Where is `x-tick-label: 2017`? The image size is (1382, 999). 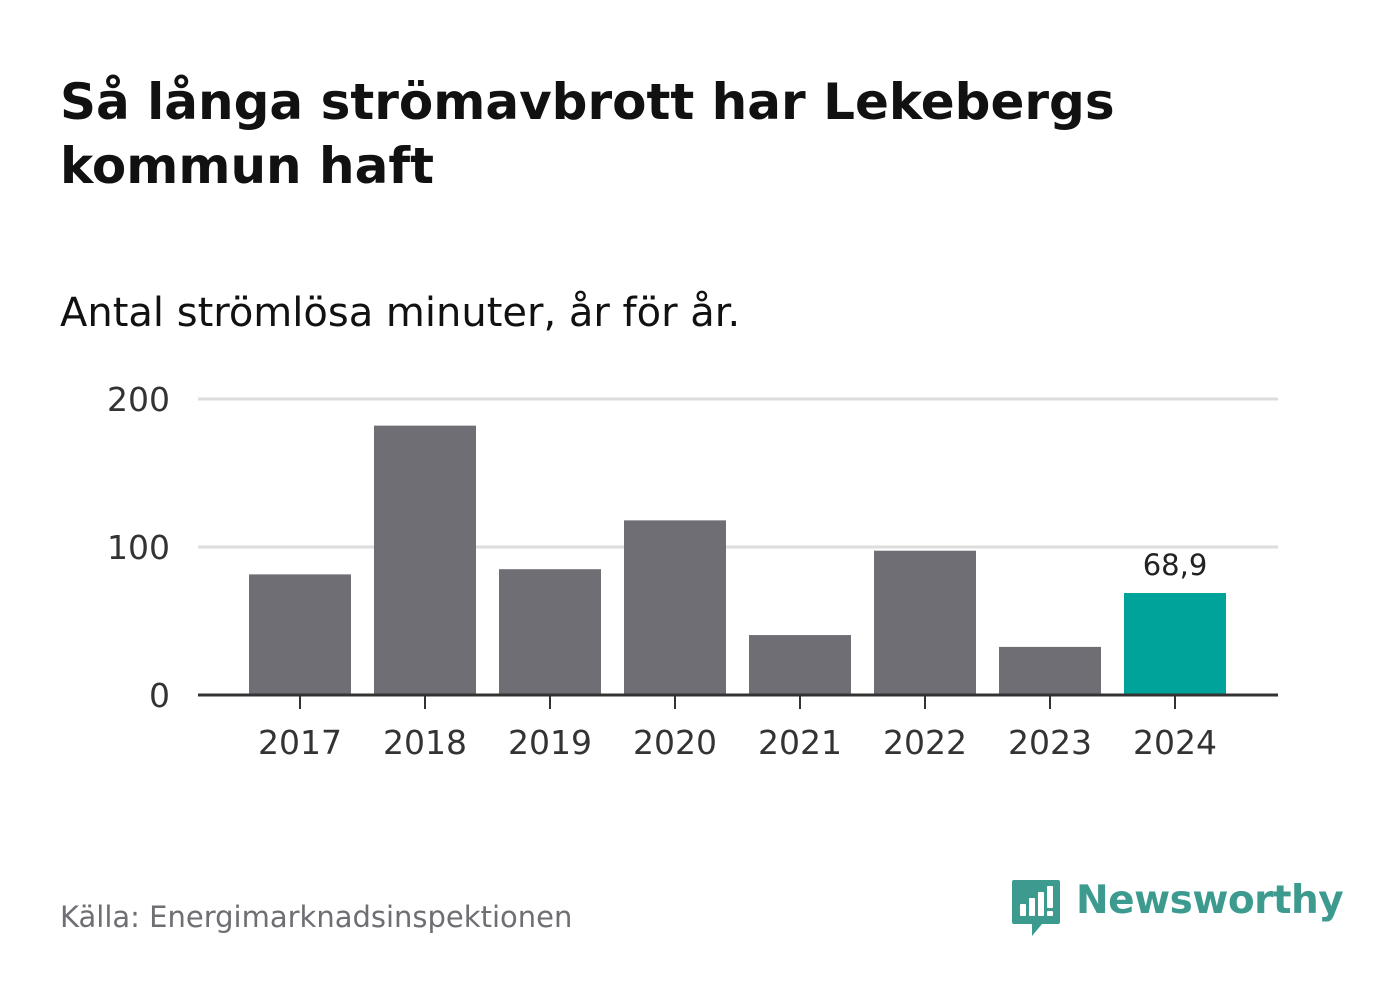 x-tick-label: 2017 is located at coordinates (300, 742).